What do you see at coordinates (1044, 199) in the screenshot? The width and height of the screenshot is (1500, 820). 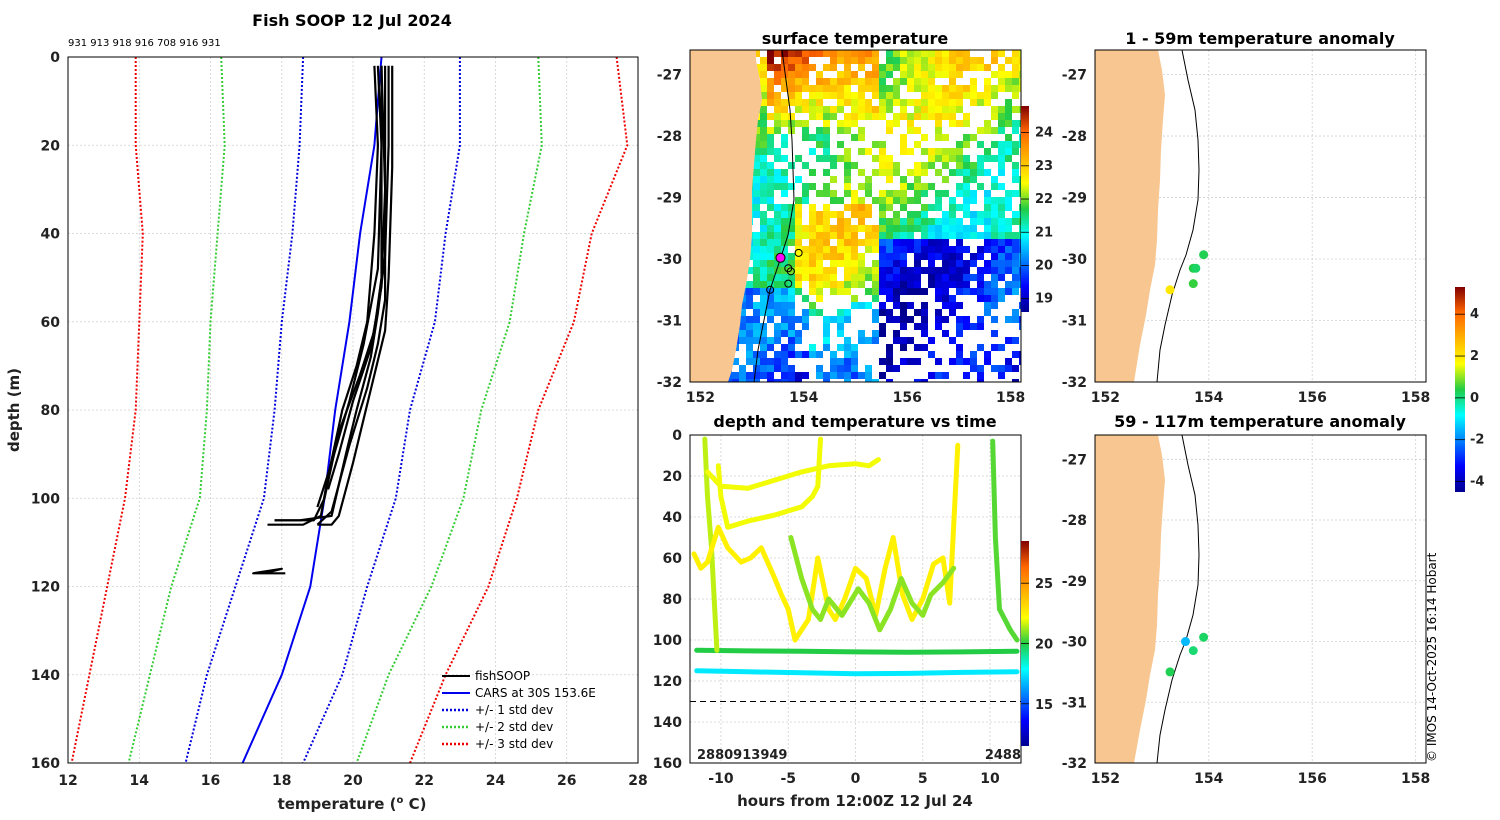 I see `sst-cbar-tick: 22` at bounding box center [1044, 199].